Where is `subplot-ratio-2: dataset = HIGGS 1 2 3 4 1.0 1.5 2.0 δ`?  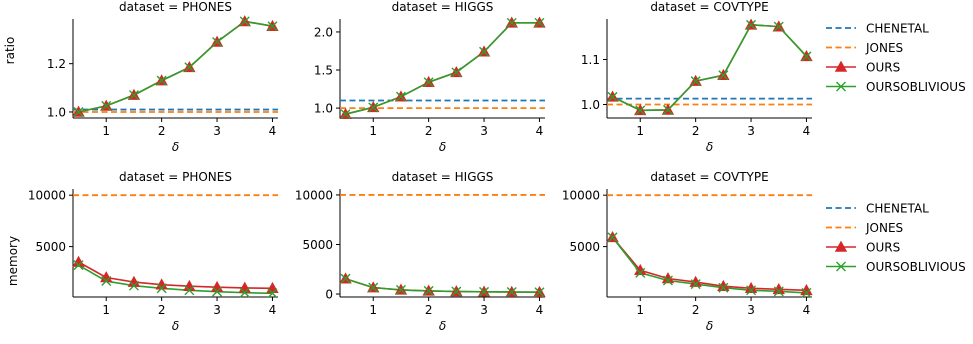
subplot-ratio-2: dataset = HIGGS 1 2 3 4 1.0 1.5 2.0 δ is located at coordinates (430, 77).